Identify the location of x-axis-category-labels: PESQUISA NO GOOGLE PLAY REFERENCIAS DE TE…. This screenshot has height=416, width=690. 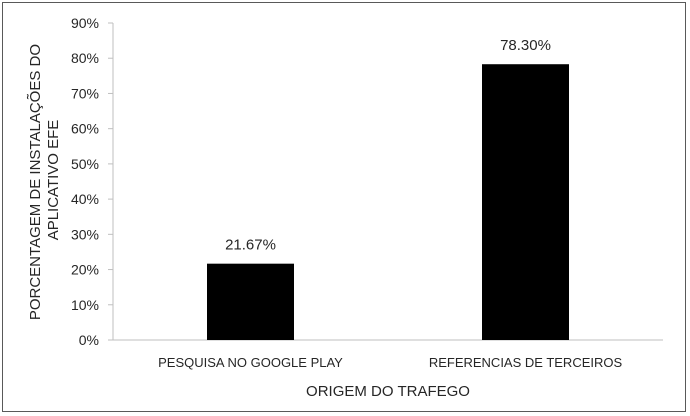
(390, 362).